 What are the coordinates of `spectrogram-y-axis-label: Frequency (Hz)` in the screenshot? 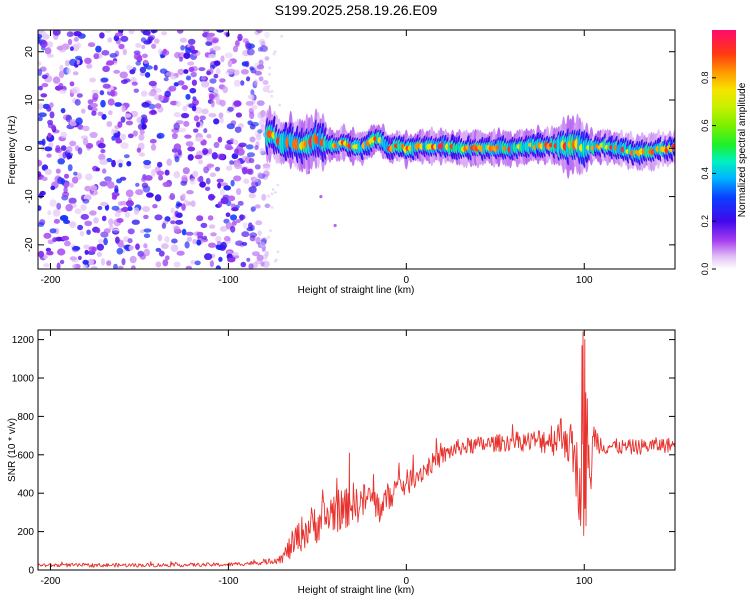 It's located at (12, 150).